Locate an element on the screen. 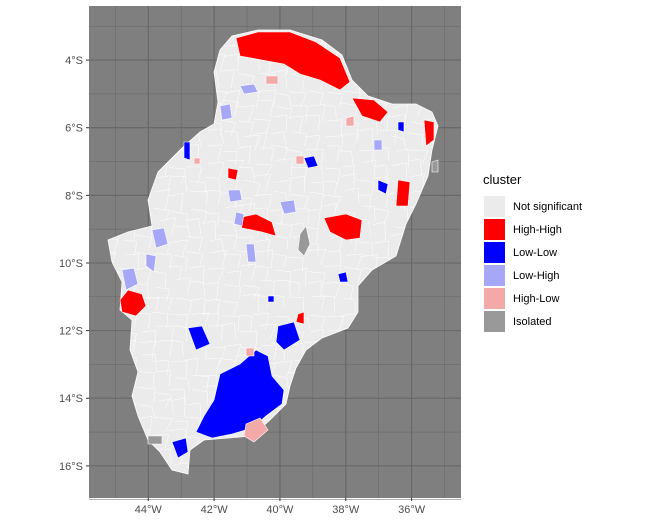 This screenshot has height=525, width=651. legend-item: High-Low is located at coordinates (532, 298).